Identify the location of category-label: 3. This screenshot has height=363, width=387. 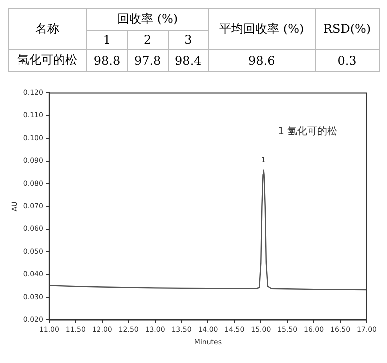
(188, 40).